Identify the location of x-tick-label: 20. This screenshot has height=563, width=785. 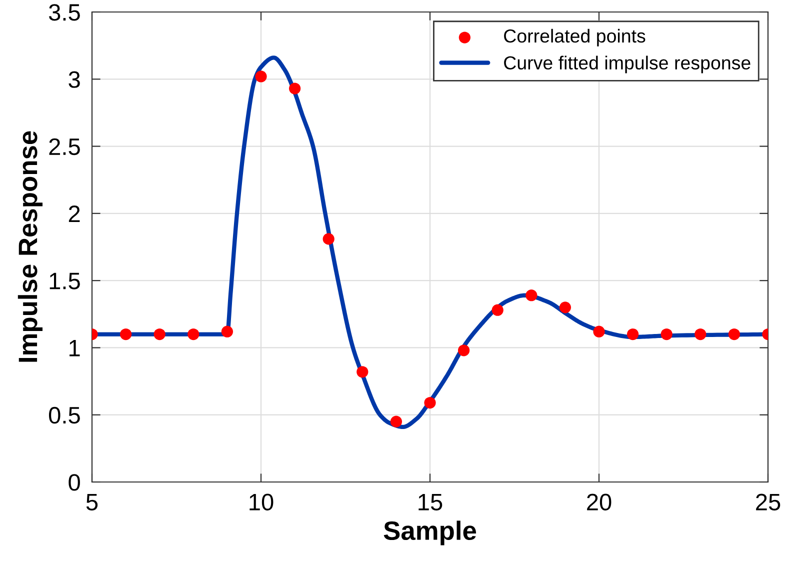
(599, 502).